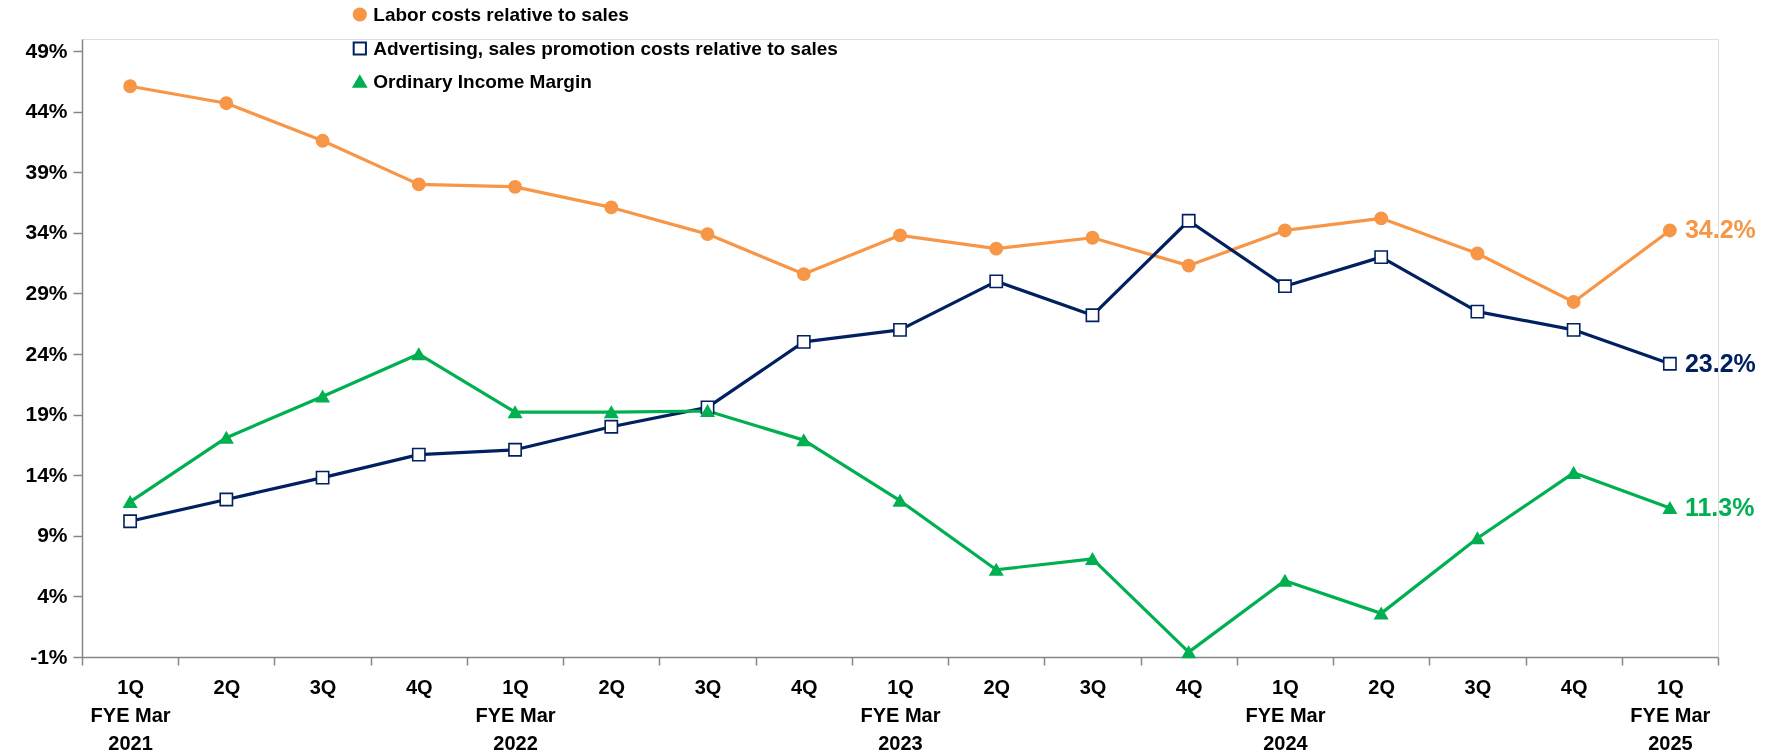  I want to click on x-tick-label: 1Q FYE Mar 2024, so click(1285, 713).